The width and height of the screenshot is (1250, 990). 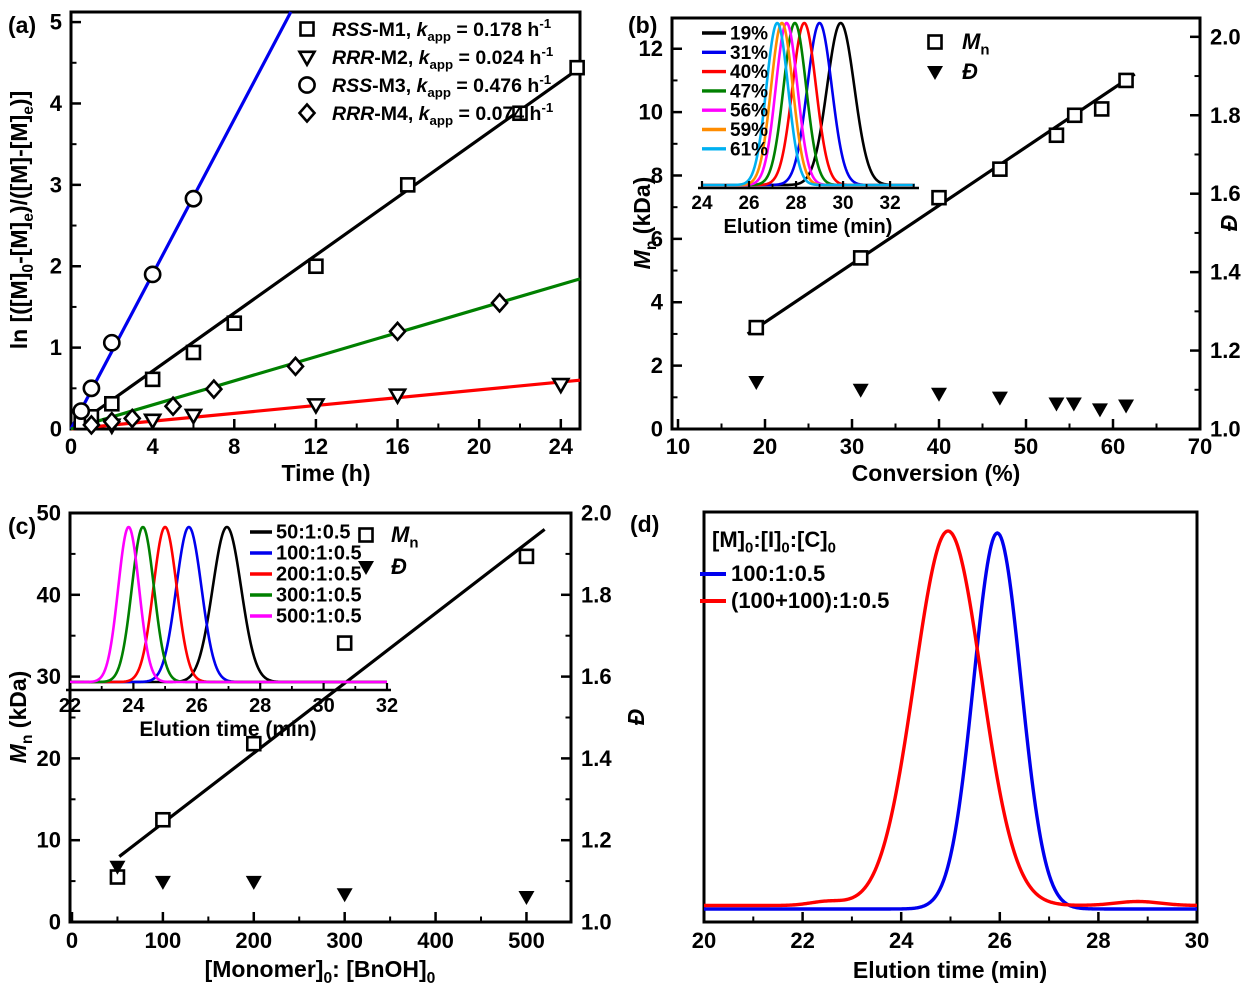 I want to click on y-tick-label: 50, so click(x=49, y=513).